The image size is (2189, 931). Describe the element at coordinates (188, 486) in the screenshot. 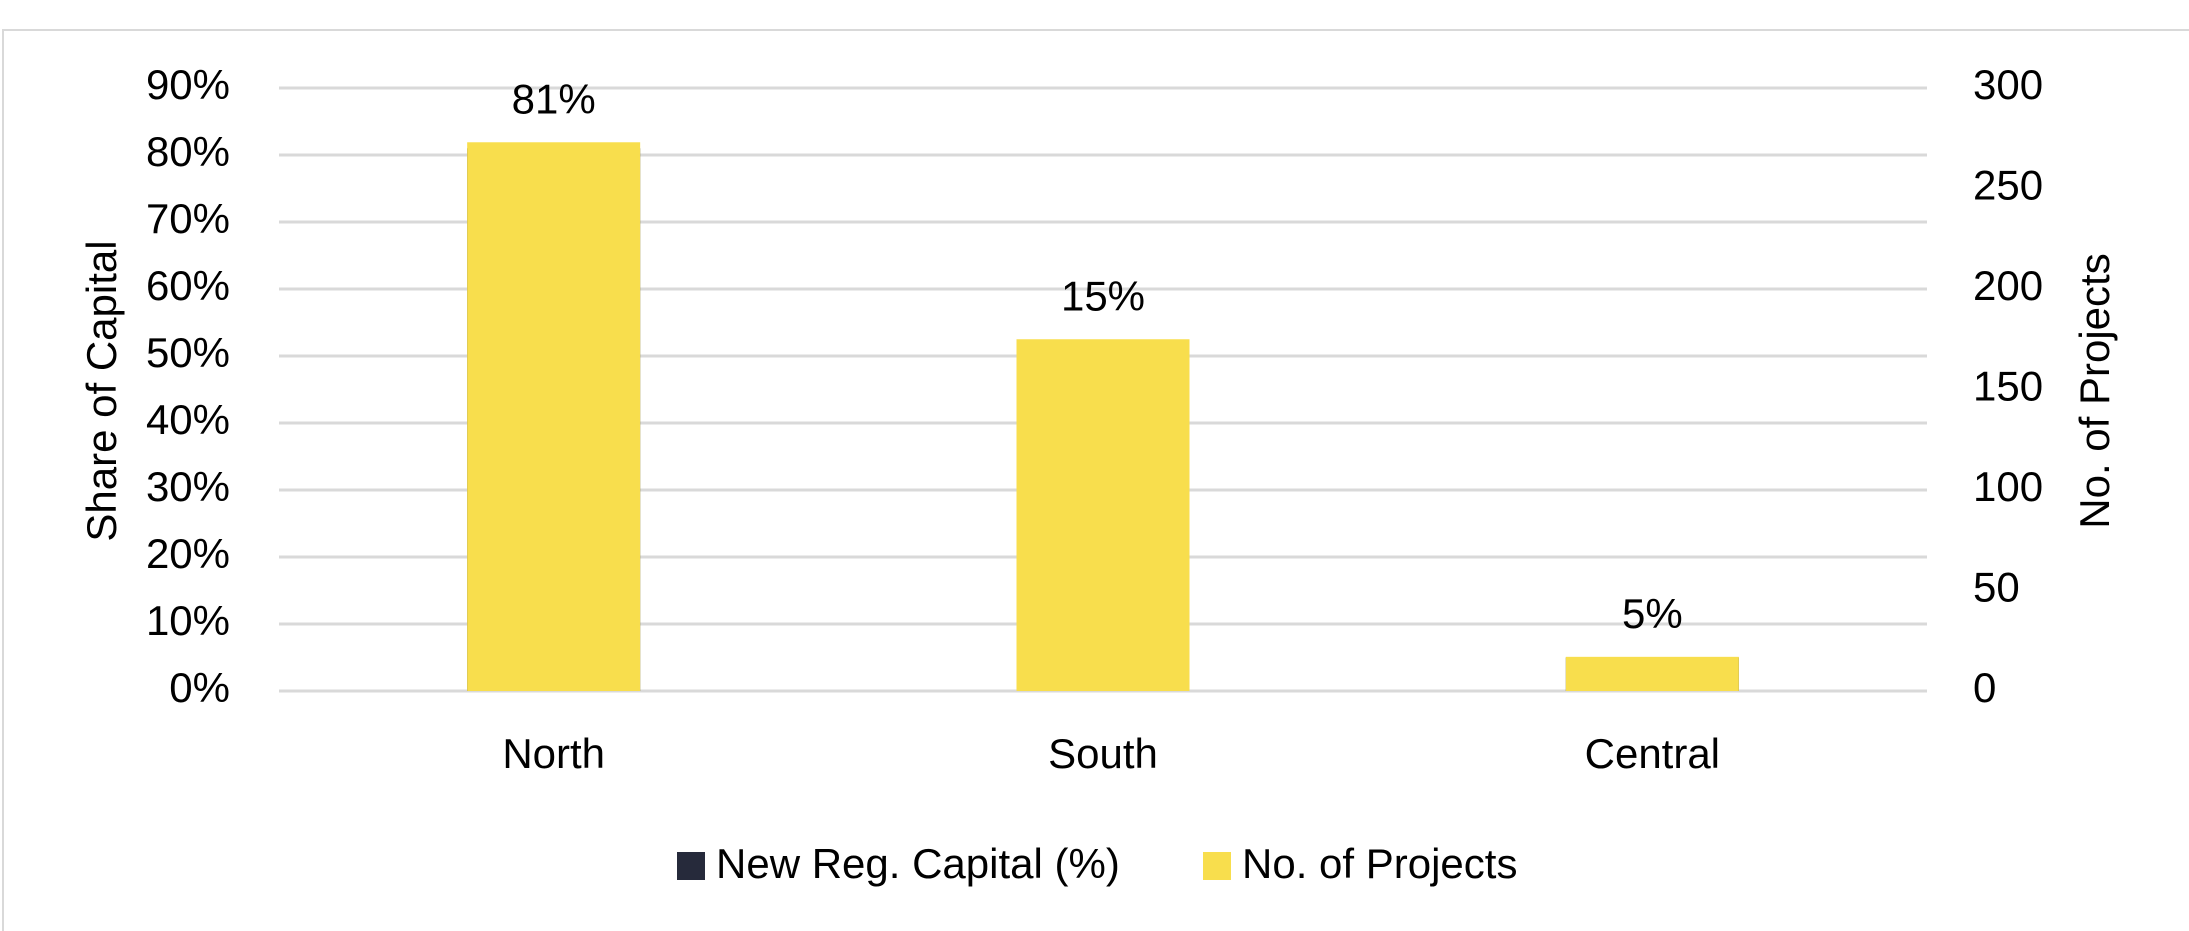

I see `y-tick-label: 30%` at that location.